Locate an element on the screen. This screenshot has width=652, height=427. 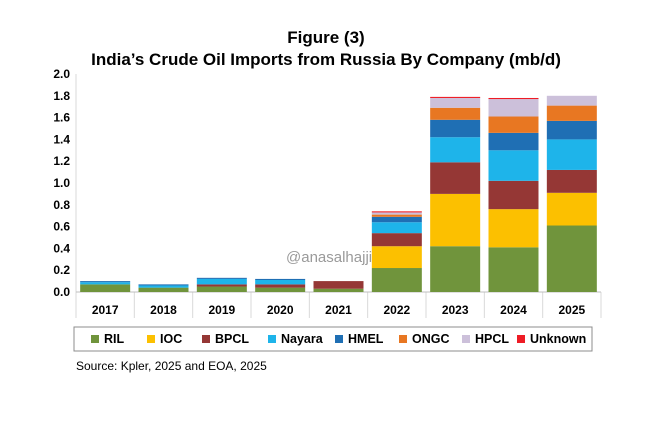
bar-segment-unknown-2022 is located at coordinates (396, 212).